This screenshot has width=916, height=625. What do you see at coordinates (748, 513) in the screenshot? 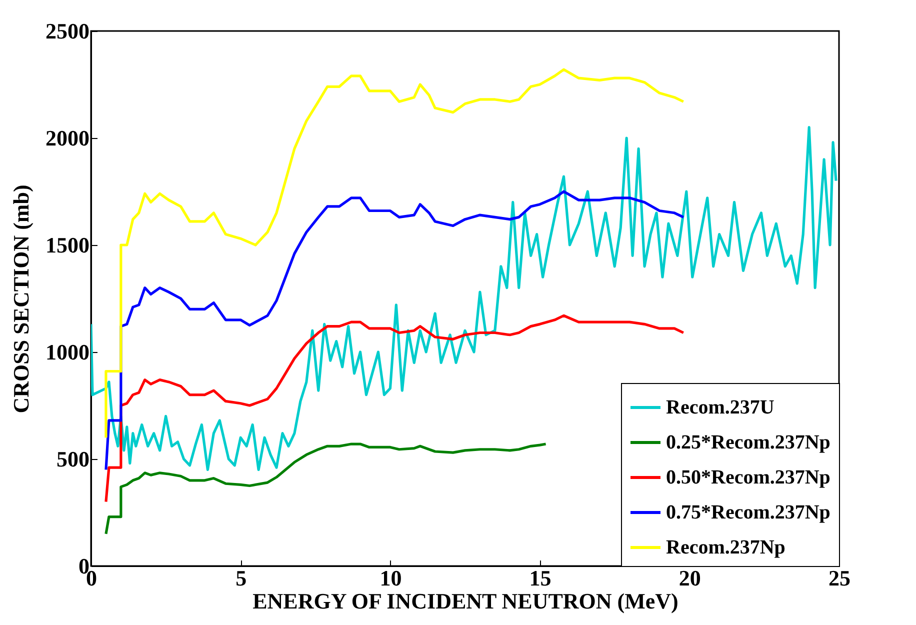
I see `legend-label: 0.75*Recom.237Np` at bounding box center [748, 513].